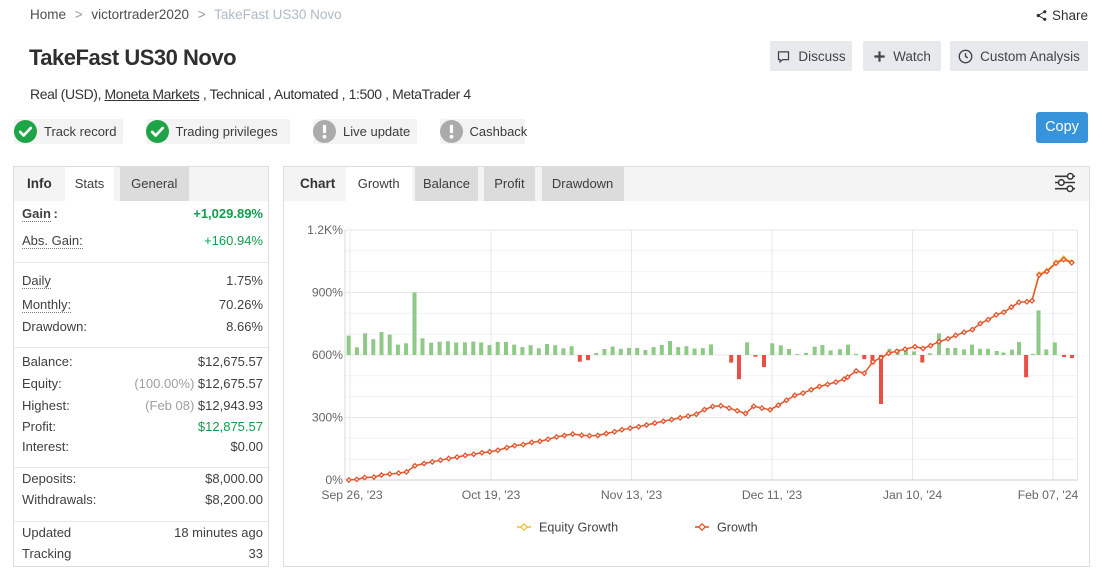 Image resolution: width=1104 pixels, height=578 pixels. I want to click on svg-text: Growth, so click(737, 528).